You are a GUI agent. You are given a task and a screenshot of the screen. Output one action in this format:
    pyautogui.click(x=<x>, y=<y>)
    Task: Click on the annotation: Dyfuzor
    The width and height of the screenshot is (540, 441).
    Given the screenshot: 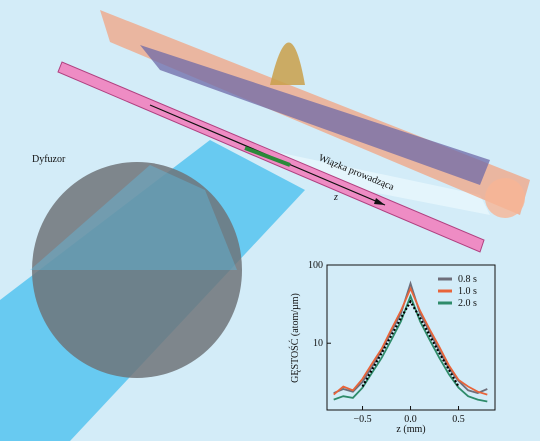 What is the action you would take?
    pyautogui.click(x=49, y=159)
    